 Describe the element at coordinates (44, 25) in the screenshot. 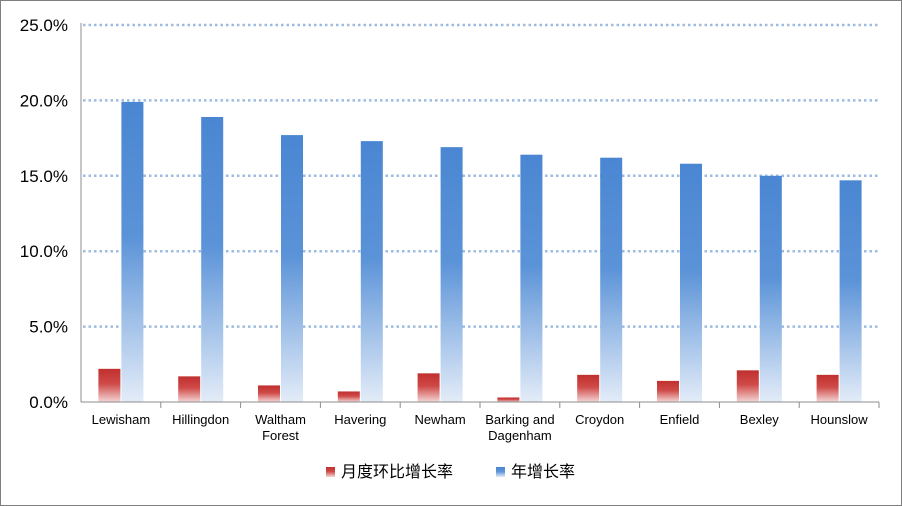

I see `y-tick-label: 25.0%` at that location.